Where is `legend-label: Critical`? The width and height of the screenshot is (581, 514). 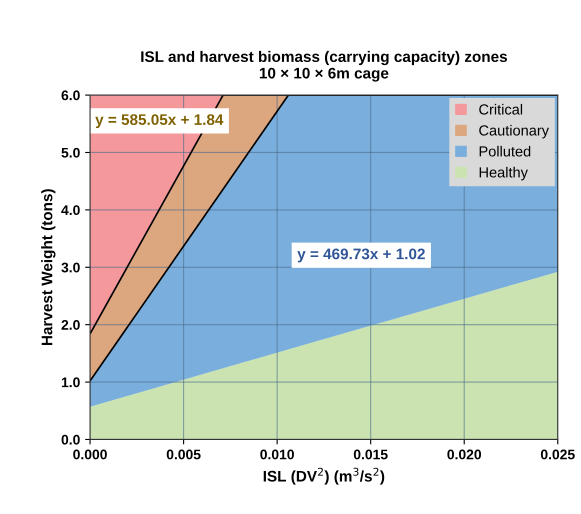 legend-label: Critical is located at coordinates (500, 109).